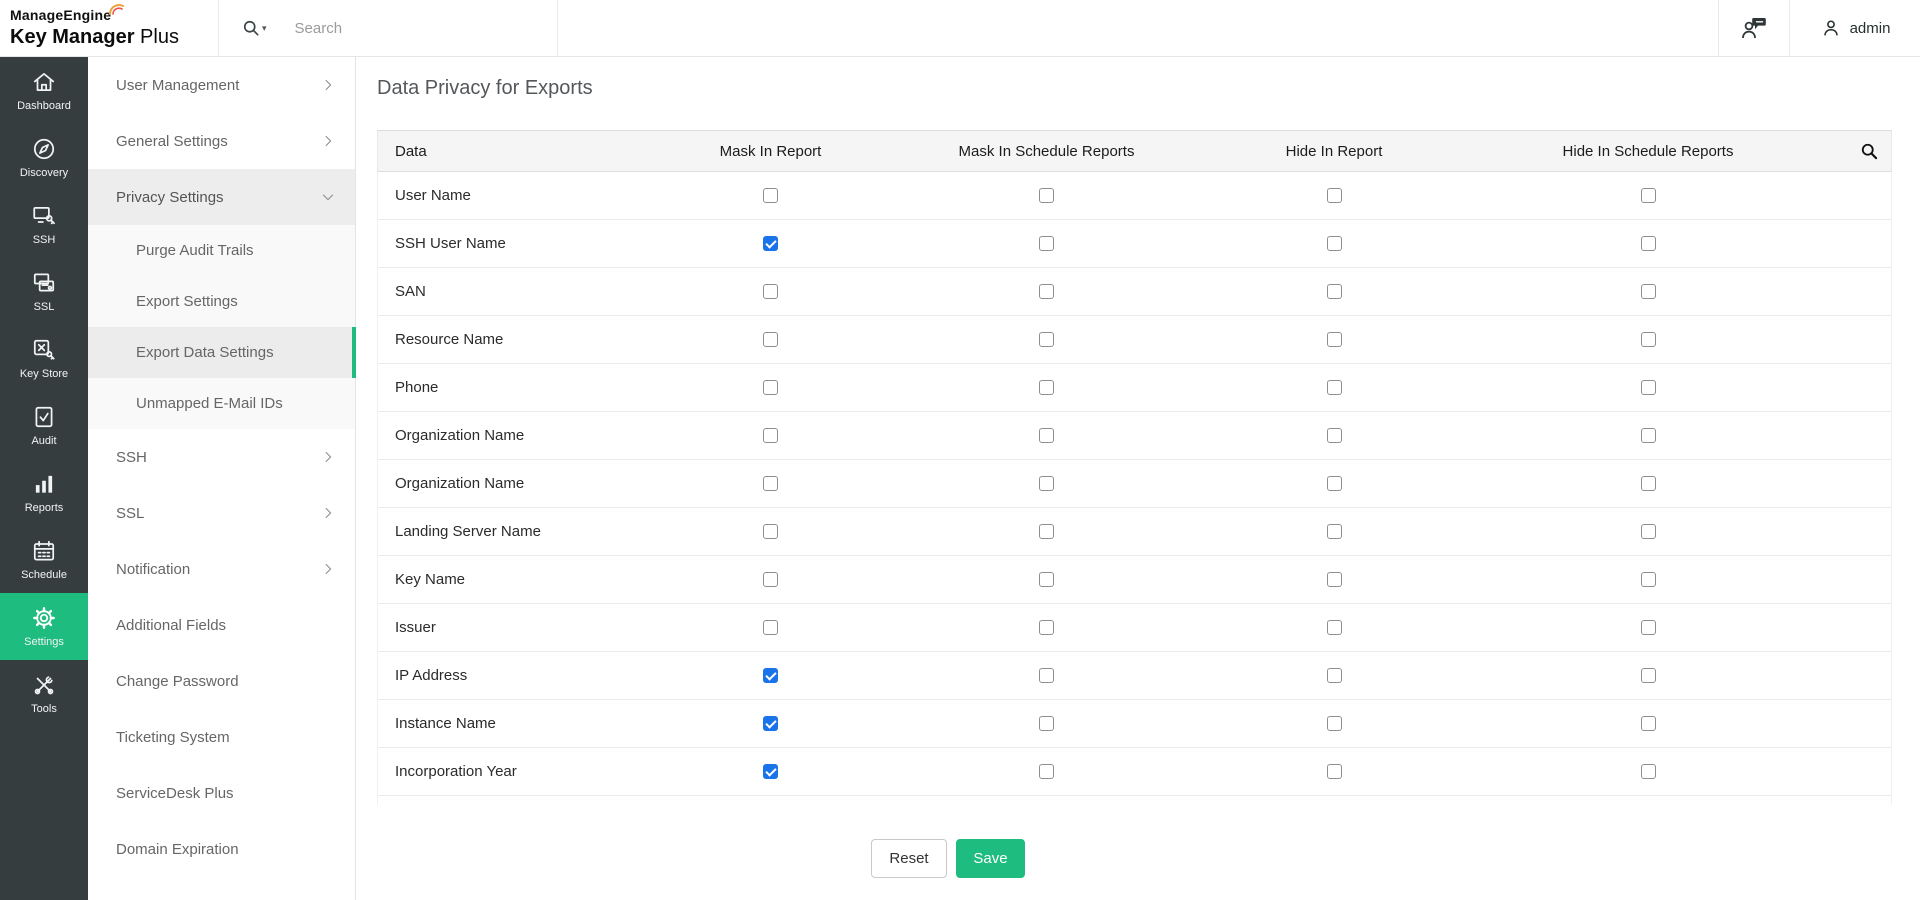 The image size is (1920, 900). I want to click on row-label: Incorporation Year, so click(456, 771).